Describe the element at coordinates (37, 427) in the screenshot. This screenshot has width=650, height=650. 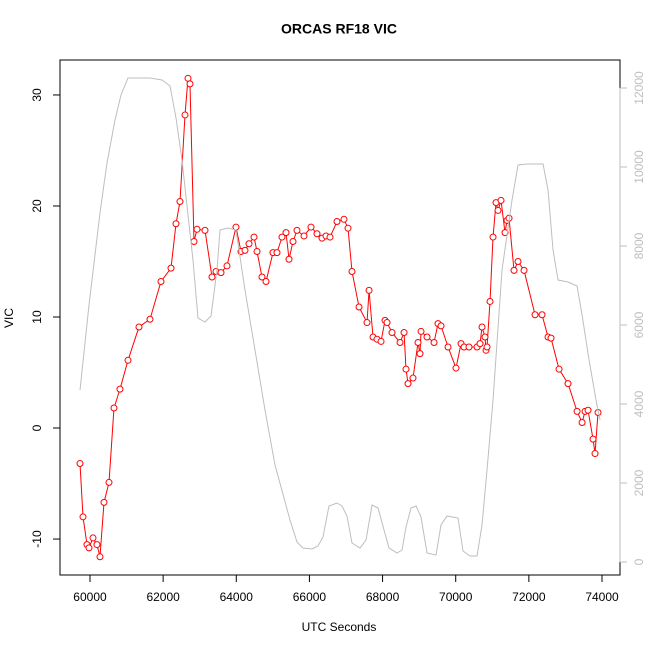
I see `y-tick-label: 0` at that location.